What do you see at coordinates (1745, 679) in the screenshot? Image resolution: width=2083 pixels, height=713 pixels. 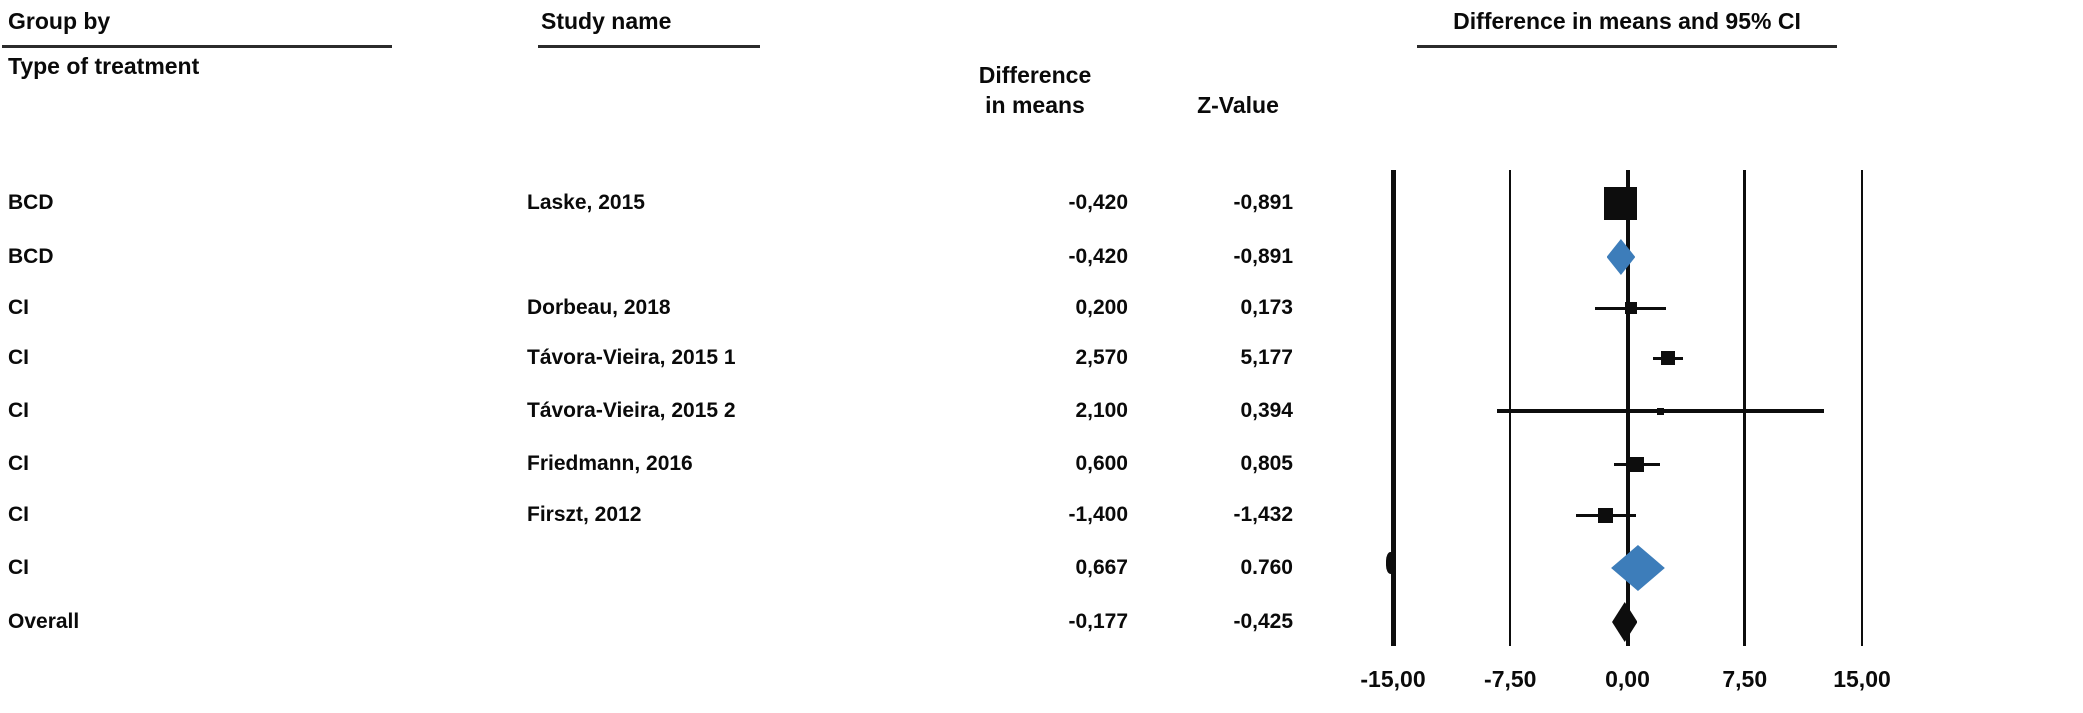 I see `axis-tick-label: 7,50` at bounding box center [1745, 679].